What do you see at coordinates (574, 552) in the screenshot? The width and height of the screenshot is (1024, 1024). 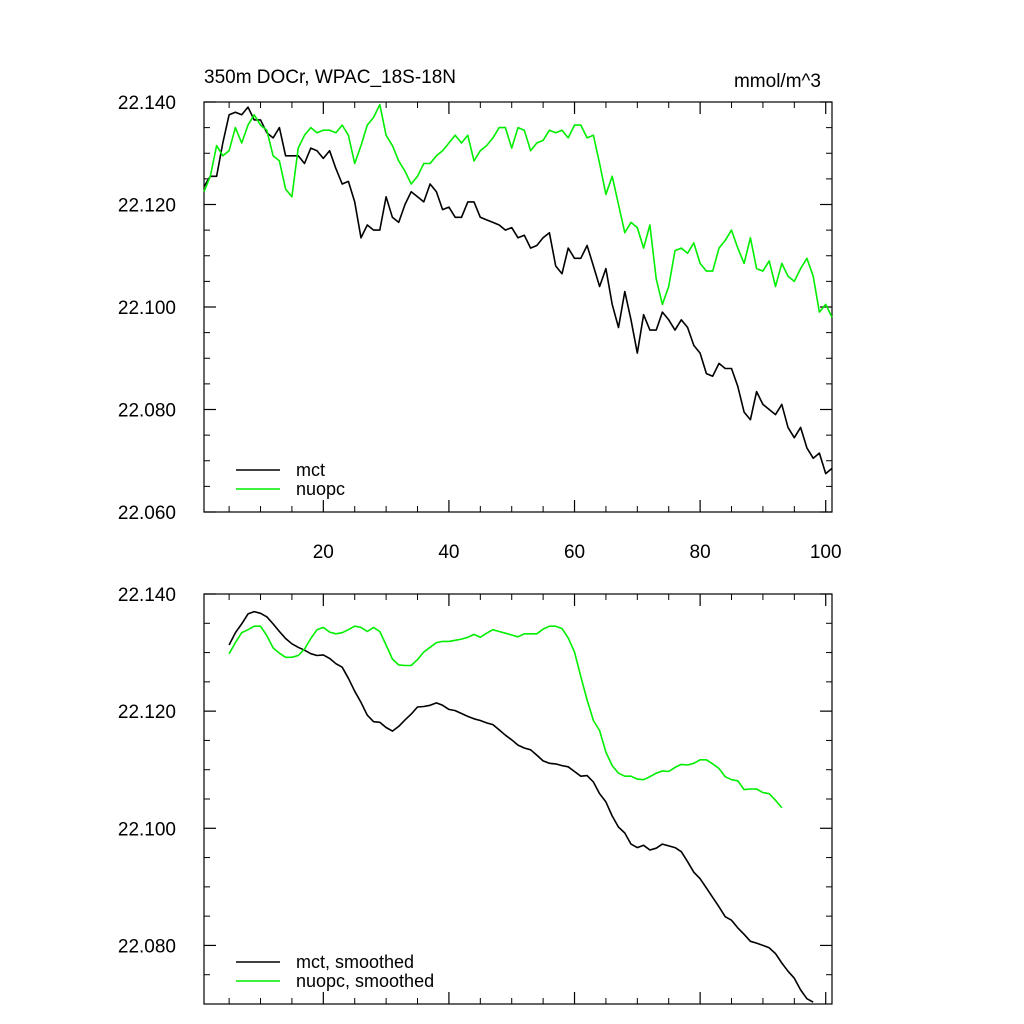 I see `x-tick-label: 60` at bounding box center [574, 552].